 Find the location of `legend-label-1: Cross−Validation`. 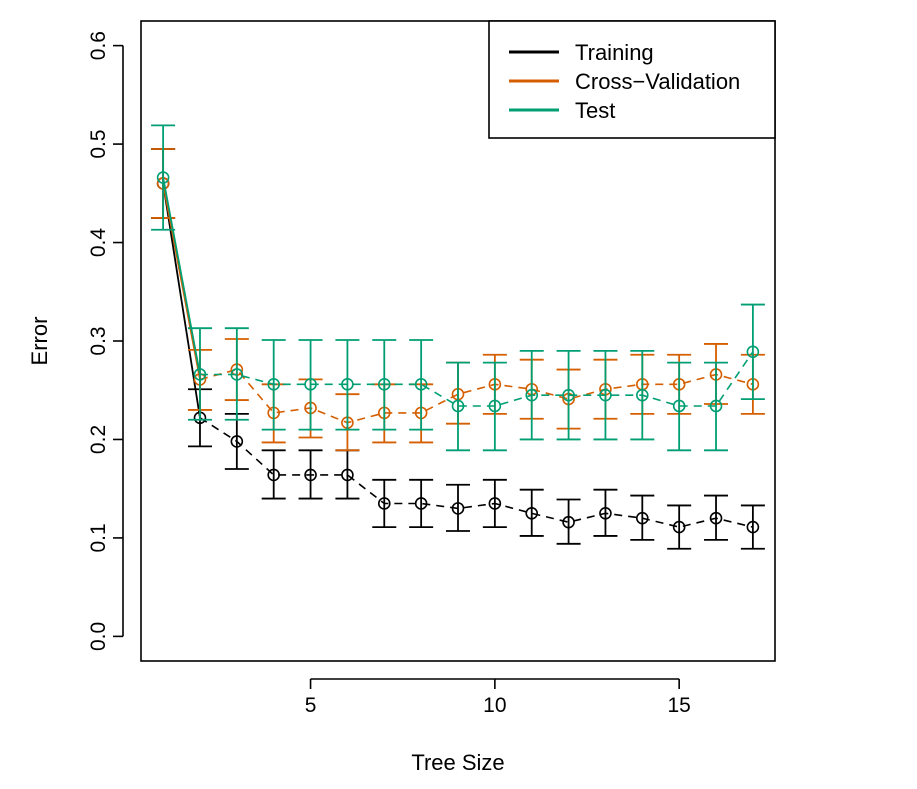

legend-label-1: Cross−Validation is located at coordinates (657, 81).